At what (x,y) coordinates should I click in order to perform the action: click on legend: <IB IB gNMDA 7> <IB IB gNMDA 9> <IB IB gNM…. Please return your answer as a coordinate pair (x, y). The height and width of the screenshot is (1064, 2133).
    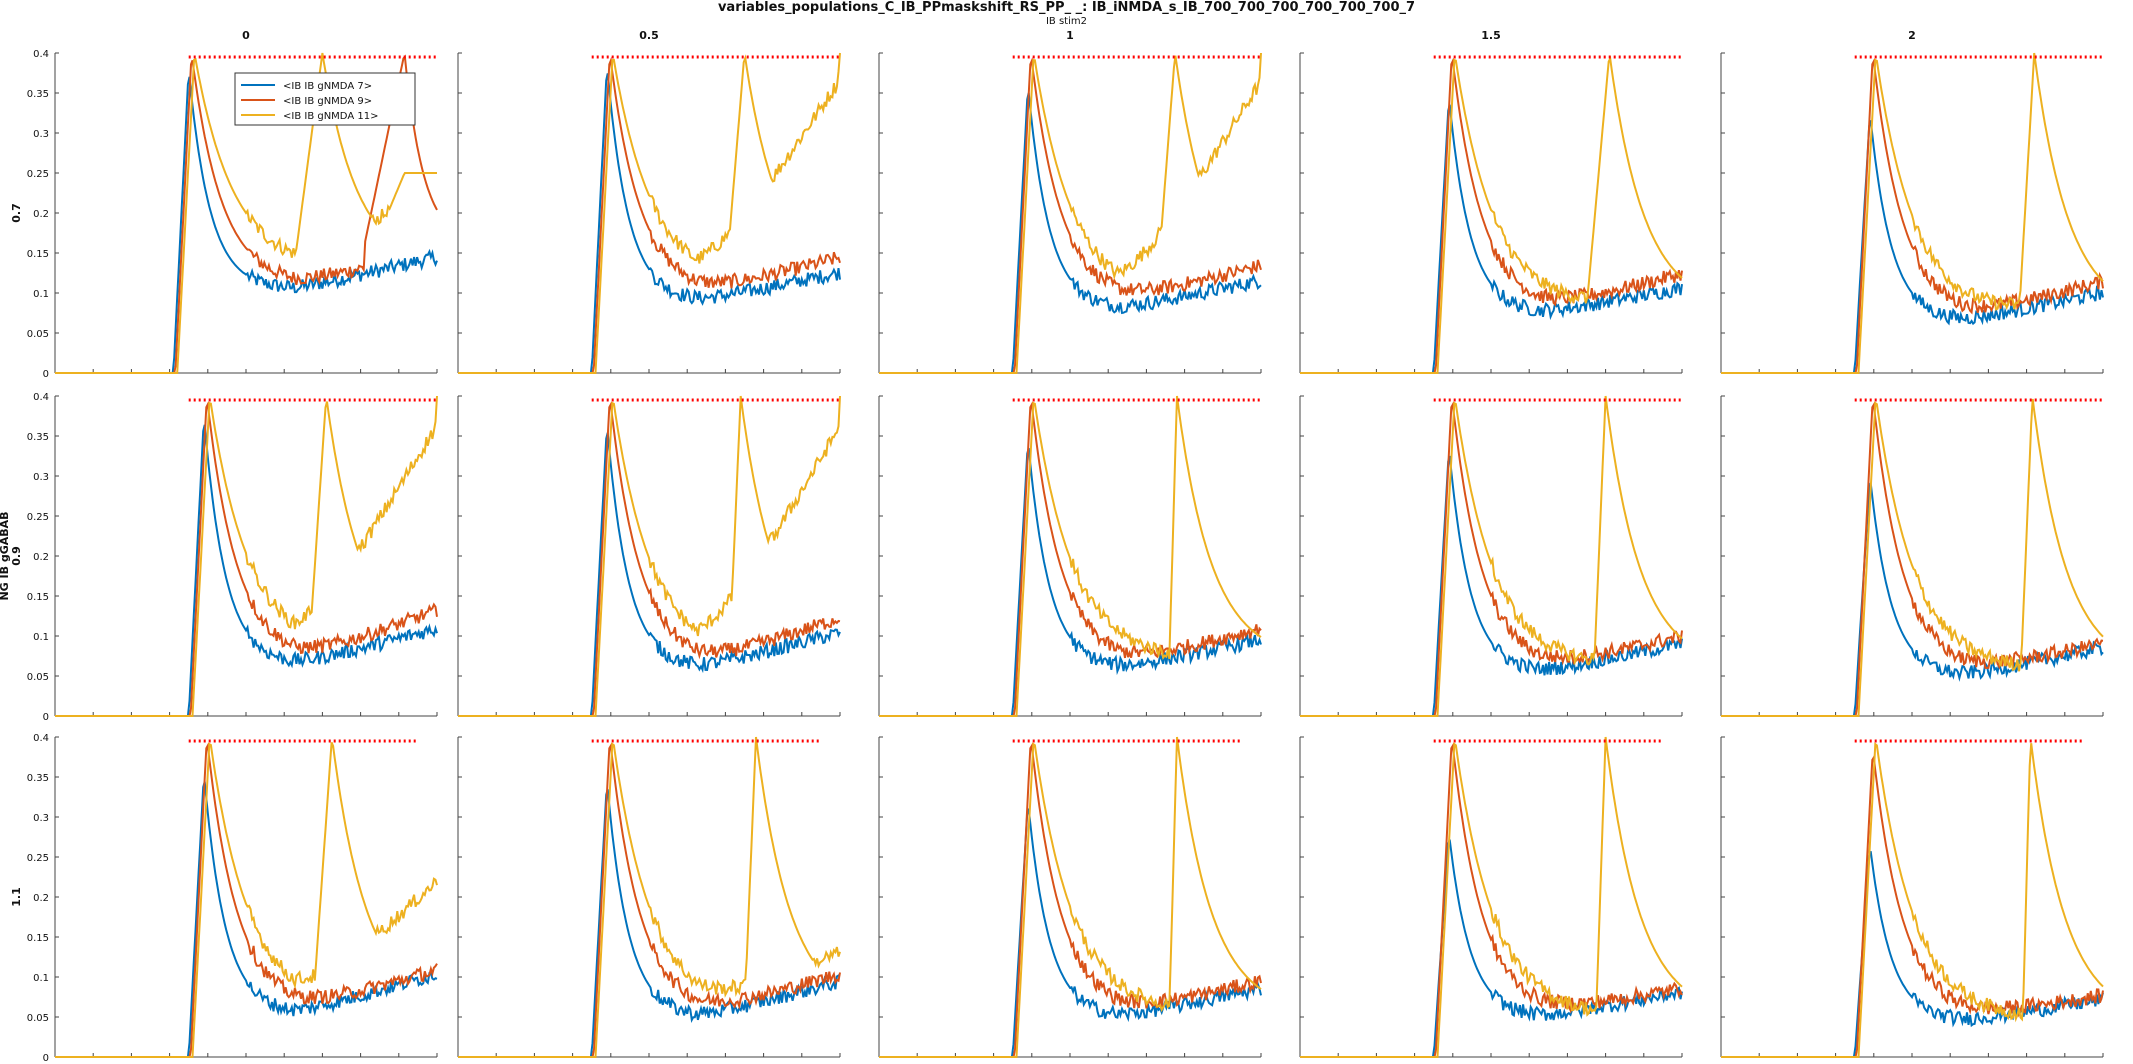
    Looking at the image, I should click on (325, 99).